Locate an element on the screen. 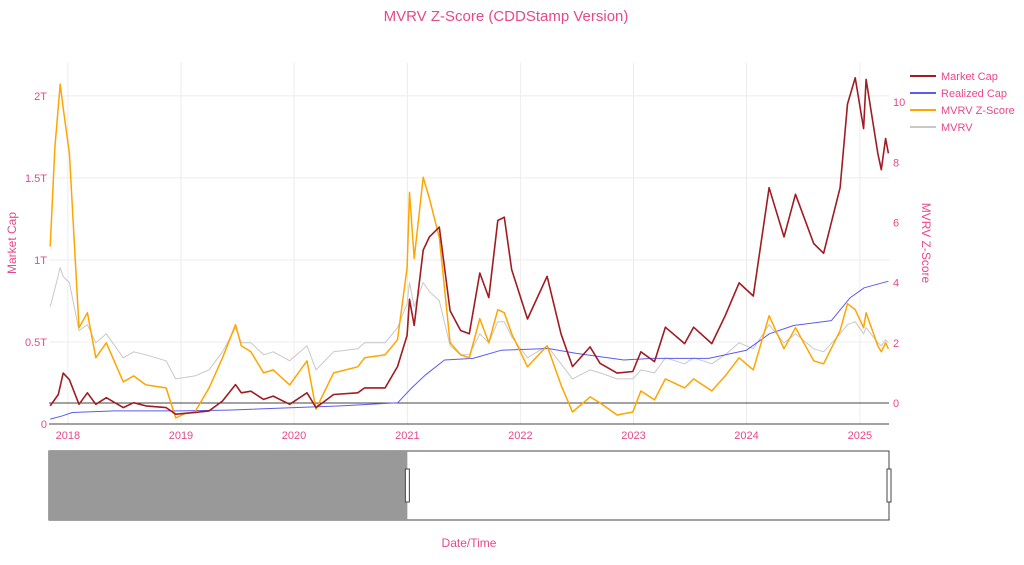  y-left-axis-title: Market Cap is located at coordinates (12, 243).